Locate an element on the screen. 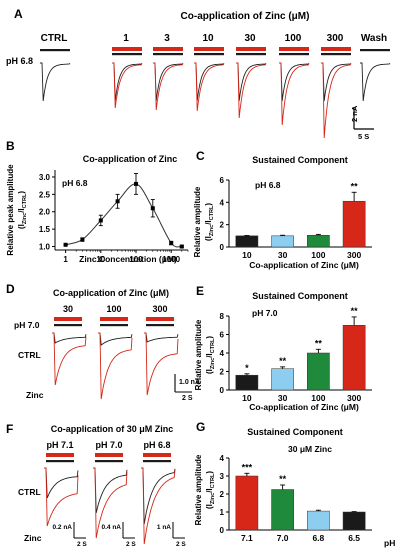 The width and height of the screenshot is (402, 550). panel-g-significance: ** is located at coordinates (283, 479).